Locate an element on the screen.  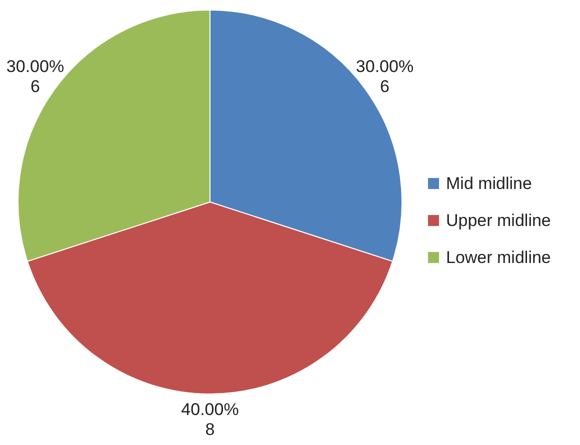
data-label: 40.00% 8 is located at coordinates (210, 419).